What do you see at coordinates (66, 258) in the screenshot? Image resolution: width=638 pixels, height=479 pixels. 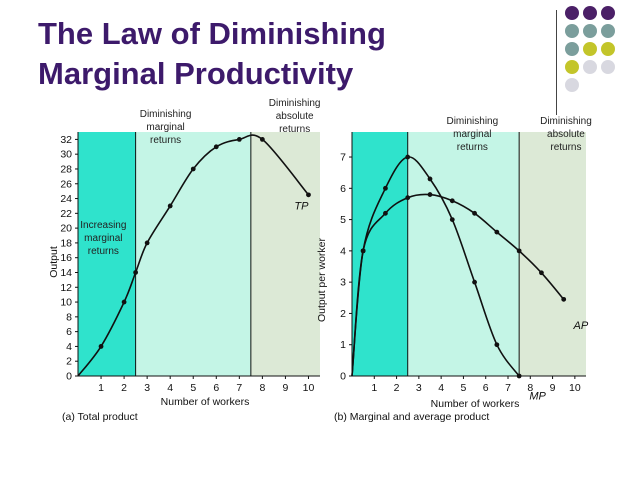 I see `y-tick-label: 16` at bounding box center [66, 258].